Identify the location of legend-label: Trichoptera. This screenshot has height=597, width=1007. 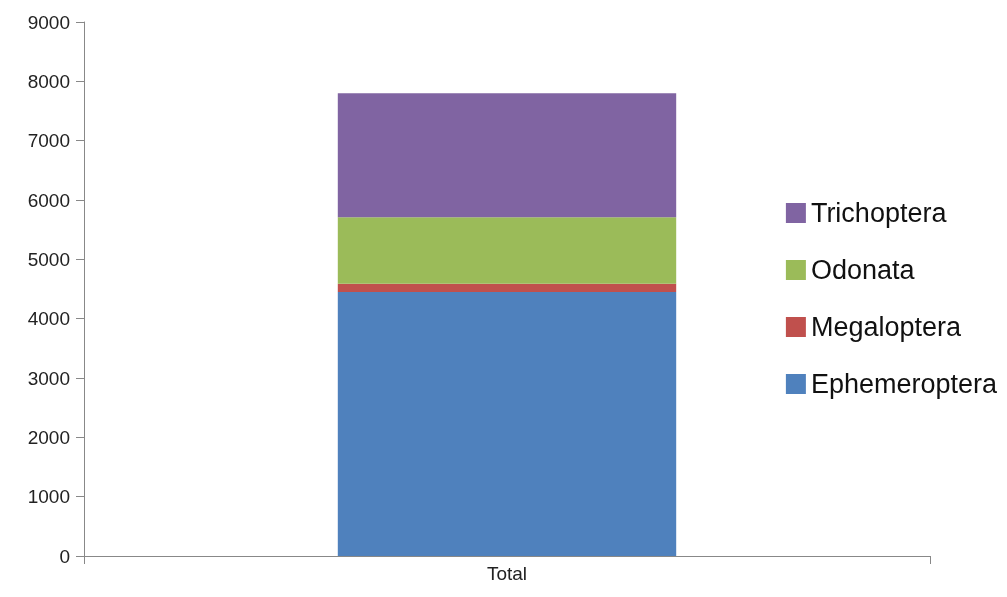
(879, 213).